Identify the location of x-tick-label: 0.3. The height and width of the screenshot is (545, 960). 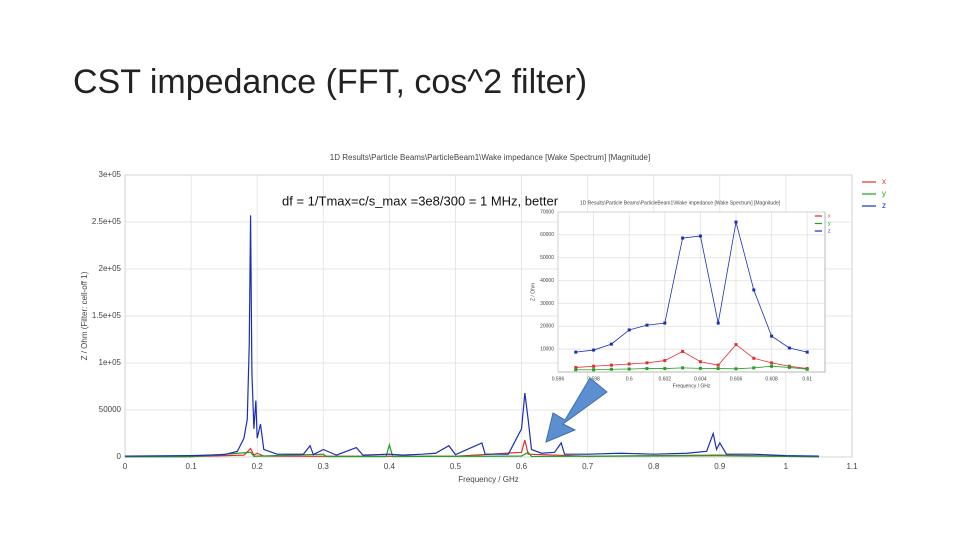
(324, 466).